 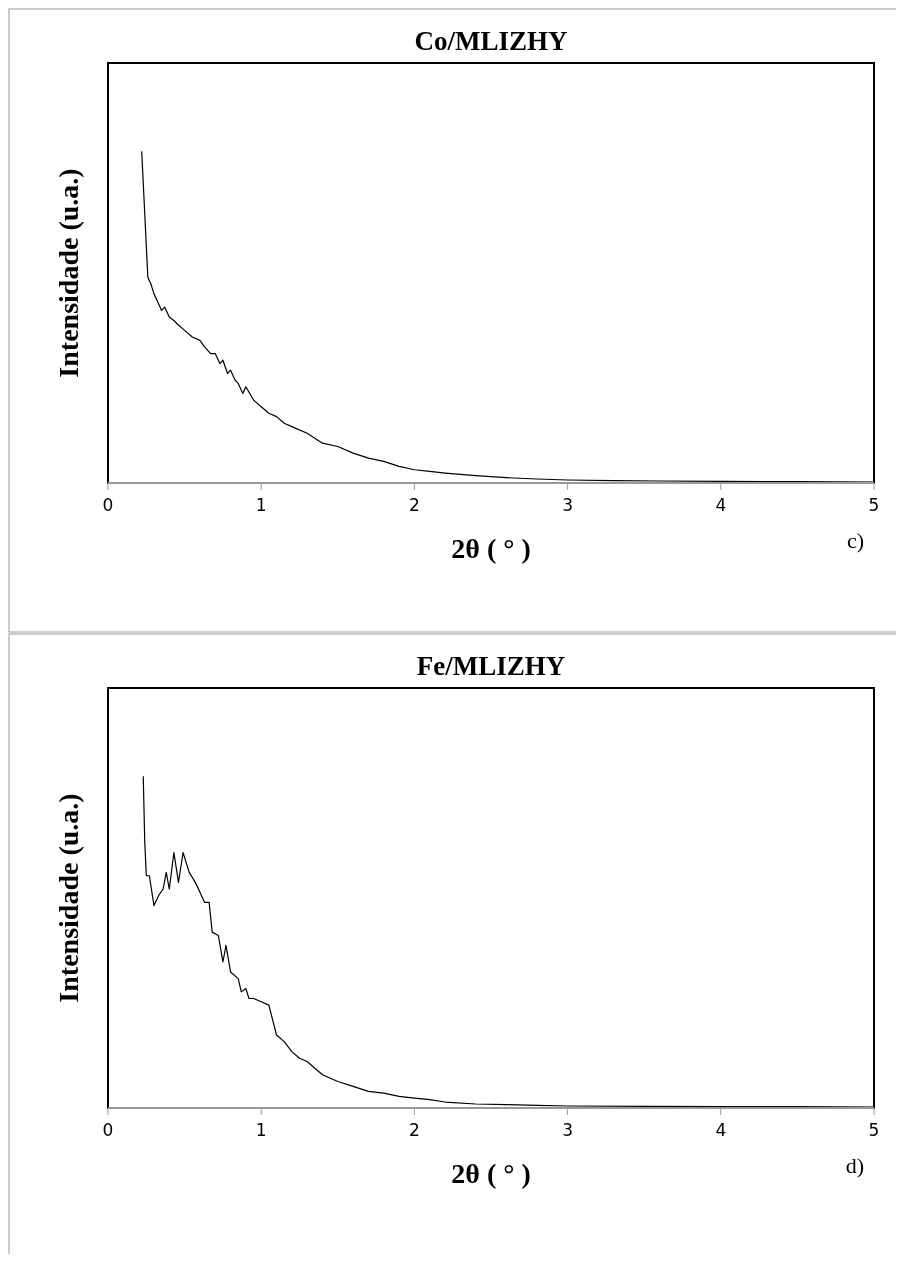 I want to click on chart-title: Fe/MLIZHY, so click(x=491, y=666).